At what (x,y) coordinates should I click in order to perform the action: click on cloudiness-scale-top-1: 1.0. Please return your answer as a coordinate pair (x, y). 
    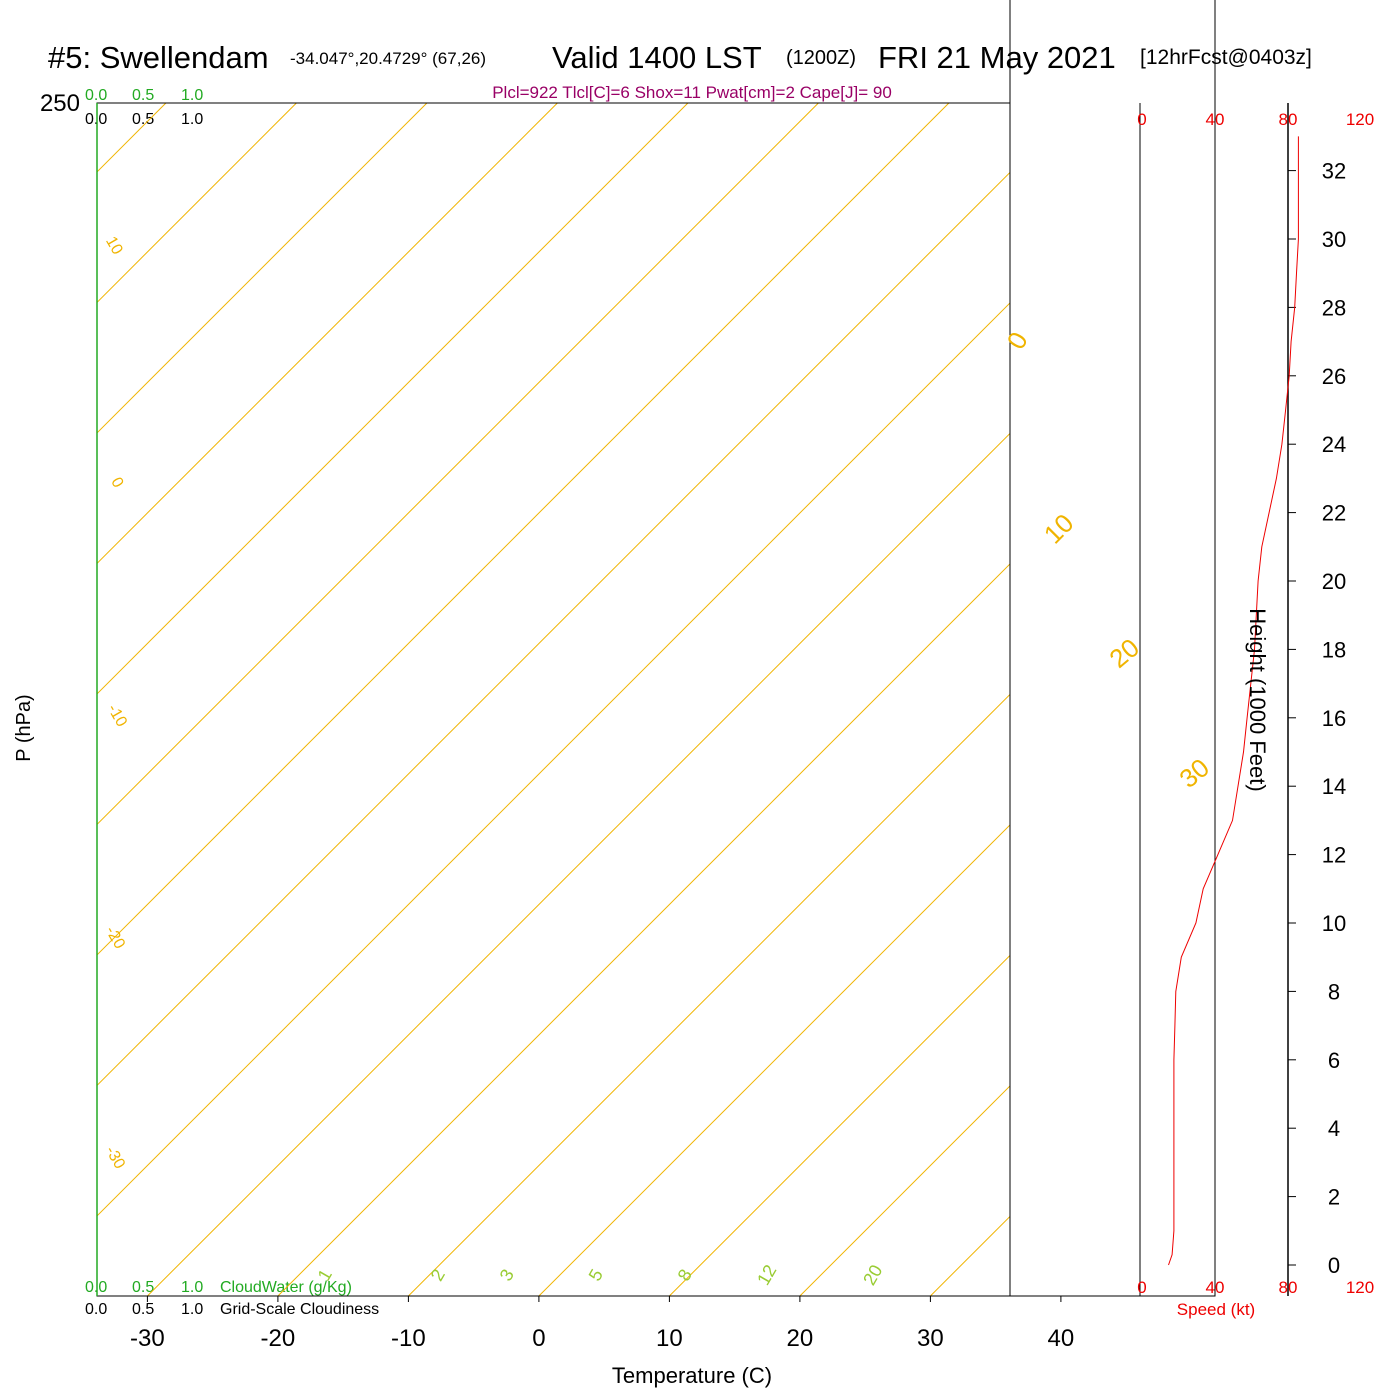
    Looking at the image, I should click on (192, 119).